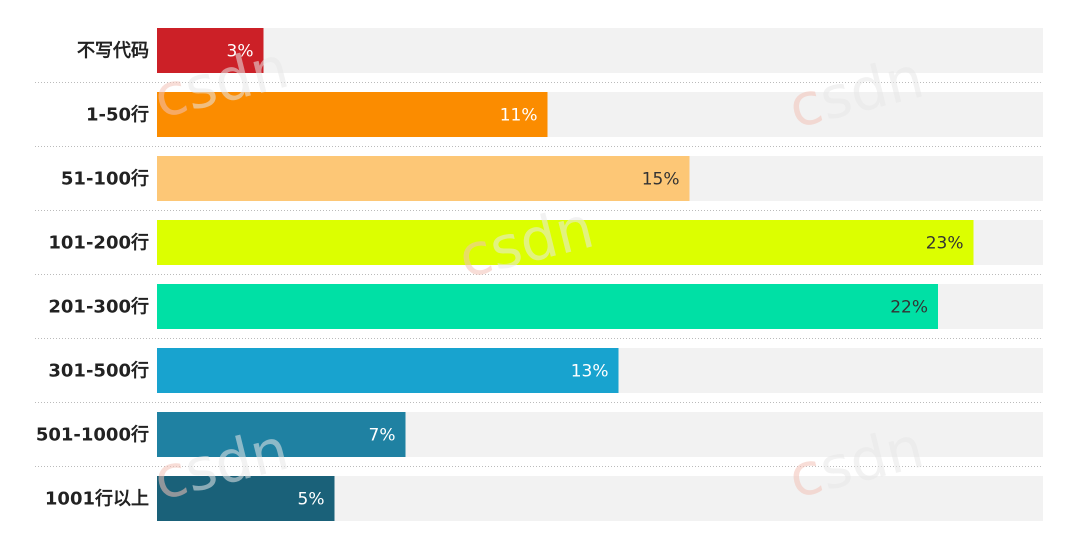  Describe the element at coordinates (113, 51) in the screenshot. I see `category-label: 不写代码` at that location.